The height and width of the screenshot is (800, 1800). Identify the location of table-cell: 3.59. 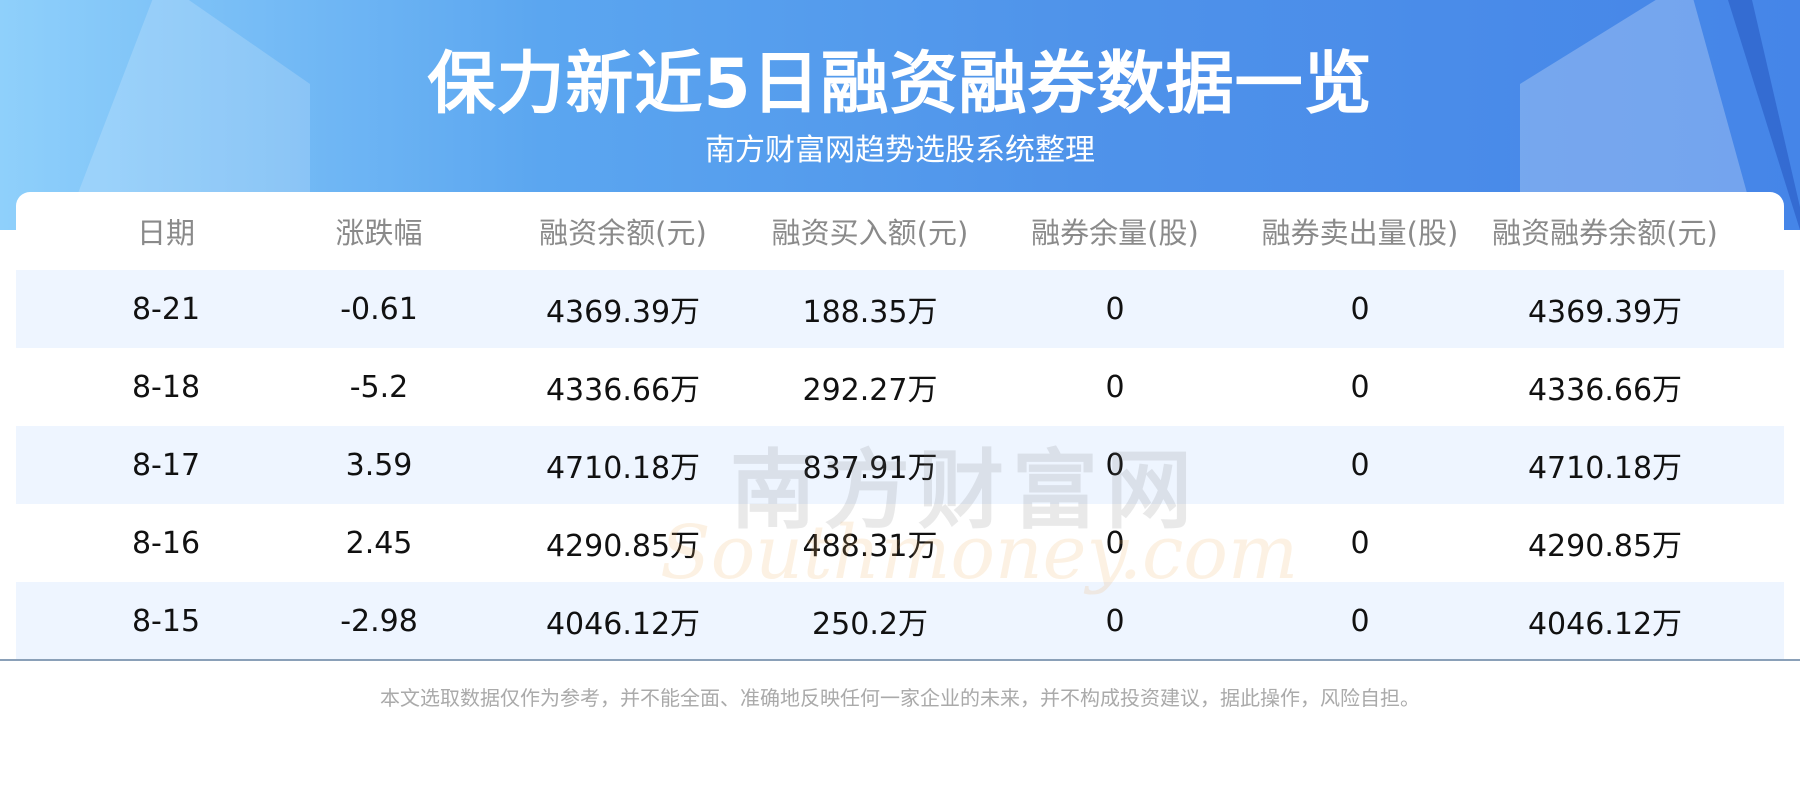
(379, 465).